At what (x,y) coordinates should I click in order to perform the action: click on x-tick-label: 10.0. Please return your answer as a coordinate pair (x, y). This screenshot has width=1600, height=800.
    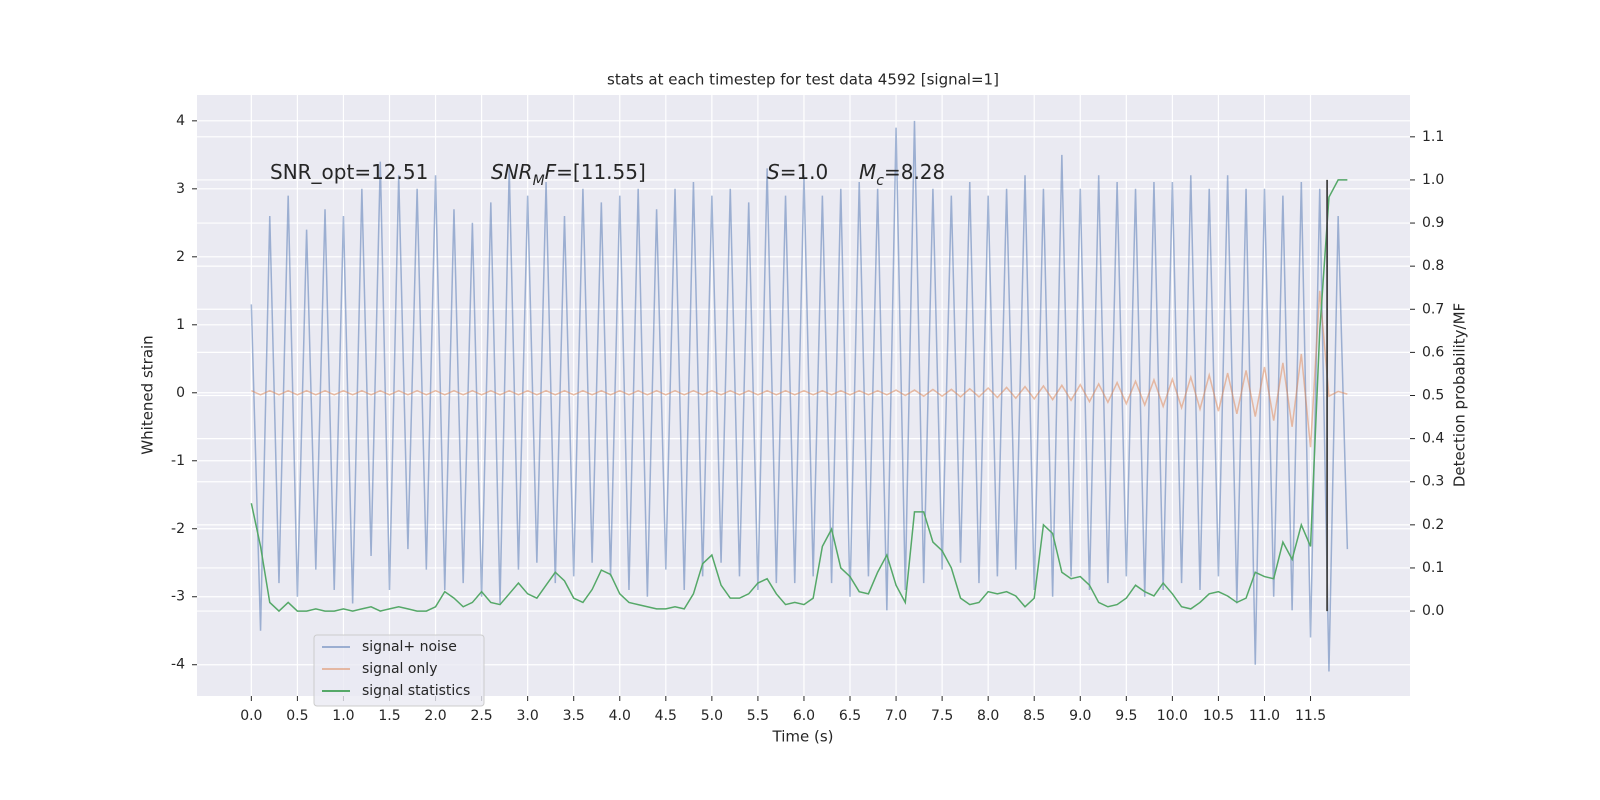
    Looking at the image, I should click on (1172, 716).